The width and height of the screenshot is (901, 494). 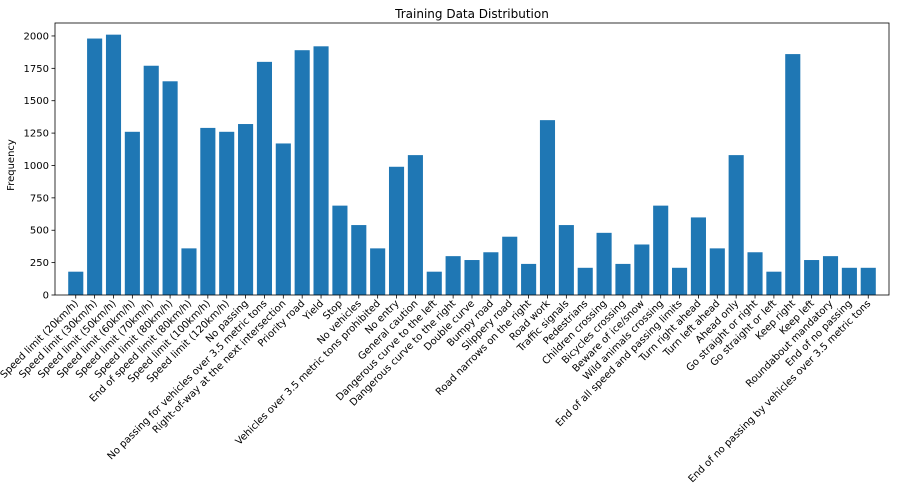 I want to click on y-tick-label: 500, so click(x=39, y=231).